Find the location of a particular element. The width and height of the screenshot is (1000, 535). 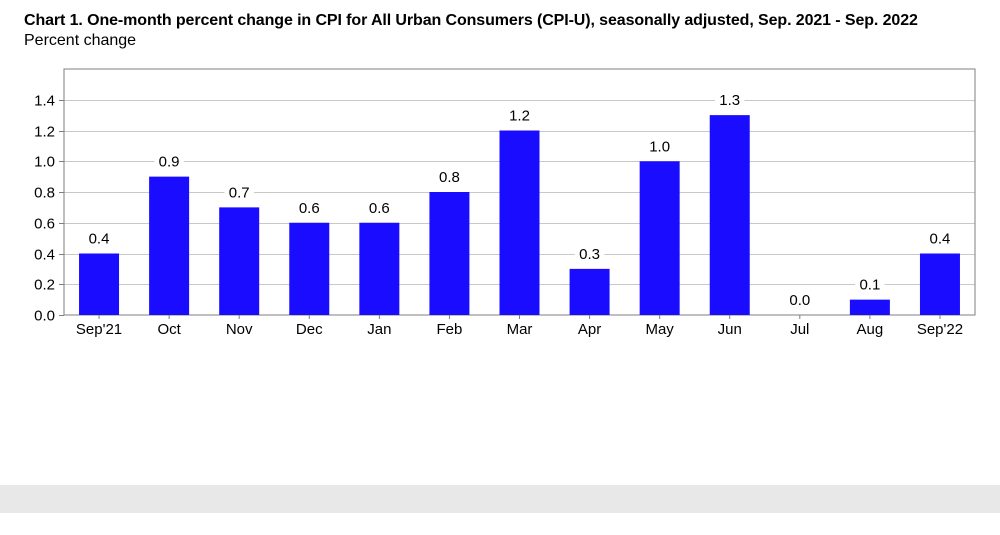

data-label: 1.0 is located at coordinates (659, 146).